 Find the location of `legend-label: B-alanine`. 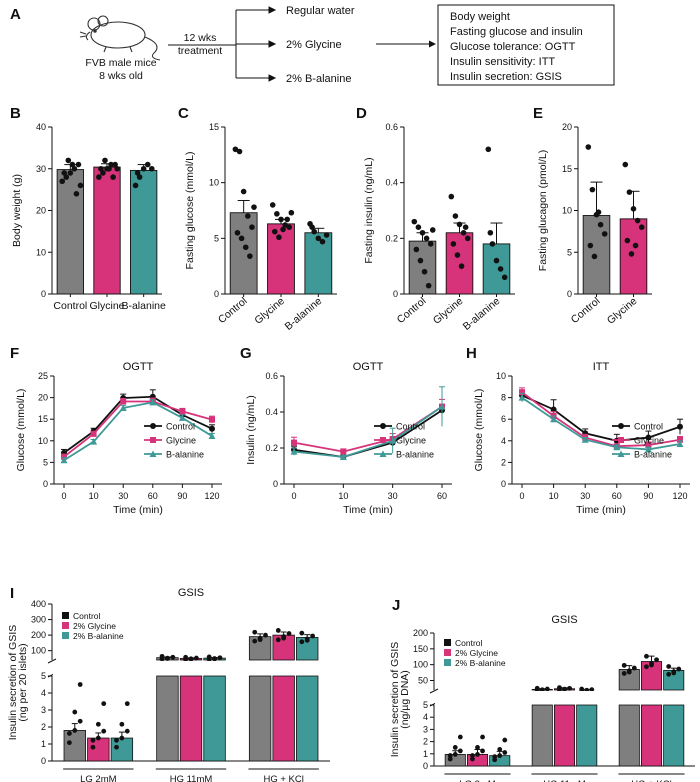

legend-label: B-alanine is located at coordinates (653, 455).